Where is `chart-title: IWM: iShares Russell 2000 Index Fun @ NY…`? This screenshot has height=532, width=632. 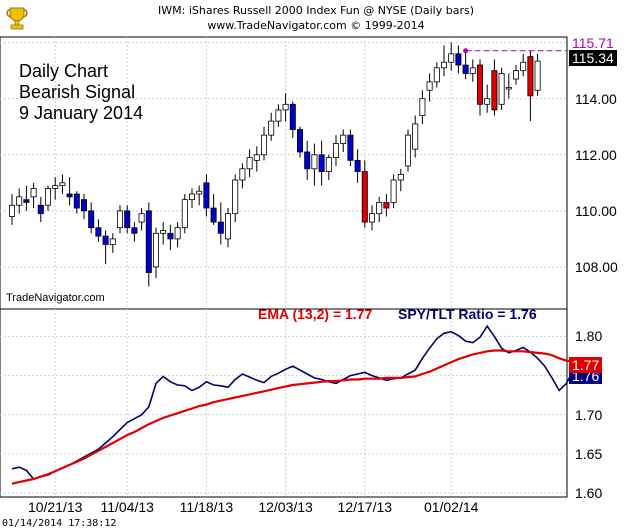 chart-title: IWM: iShares Russell 2000 Index Fun @ NY… is located at coordinates (316, 10).